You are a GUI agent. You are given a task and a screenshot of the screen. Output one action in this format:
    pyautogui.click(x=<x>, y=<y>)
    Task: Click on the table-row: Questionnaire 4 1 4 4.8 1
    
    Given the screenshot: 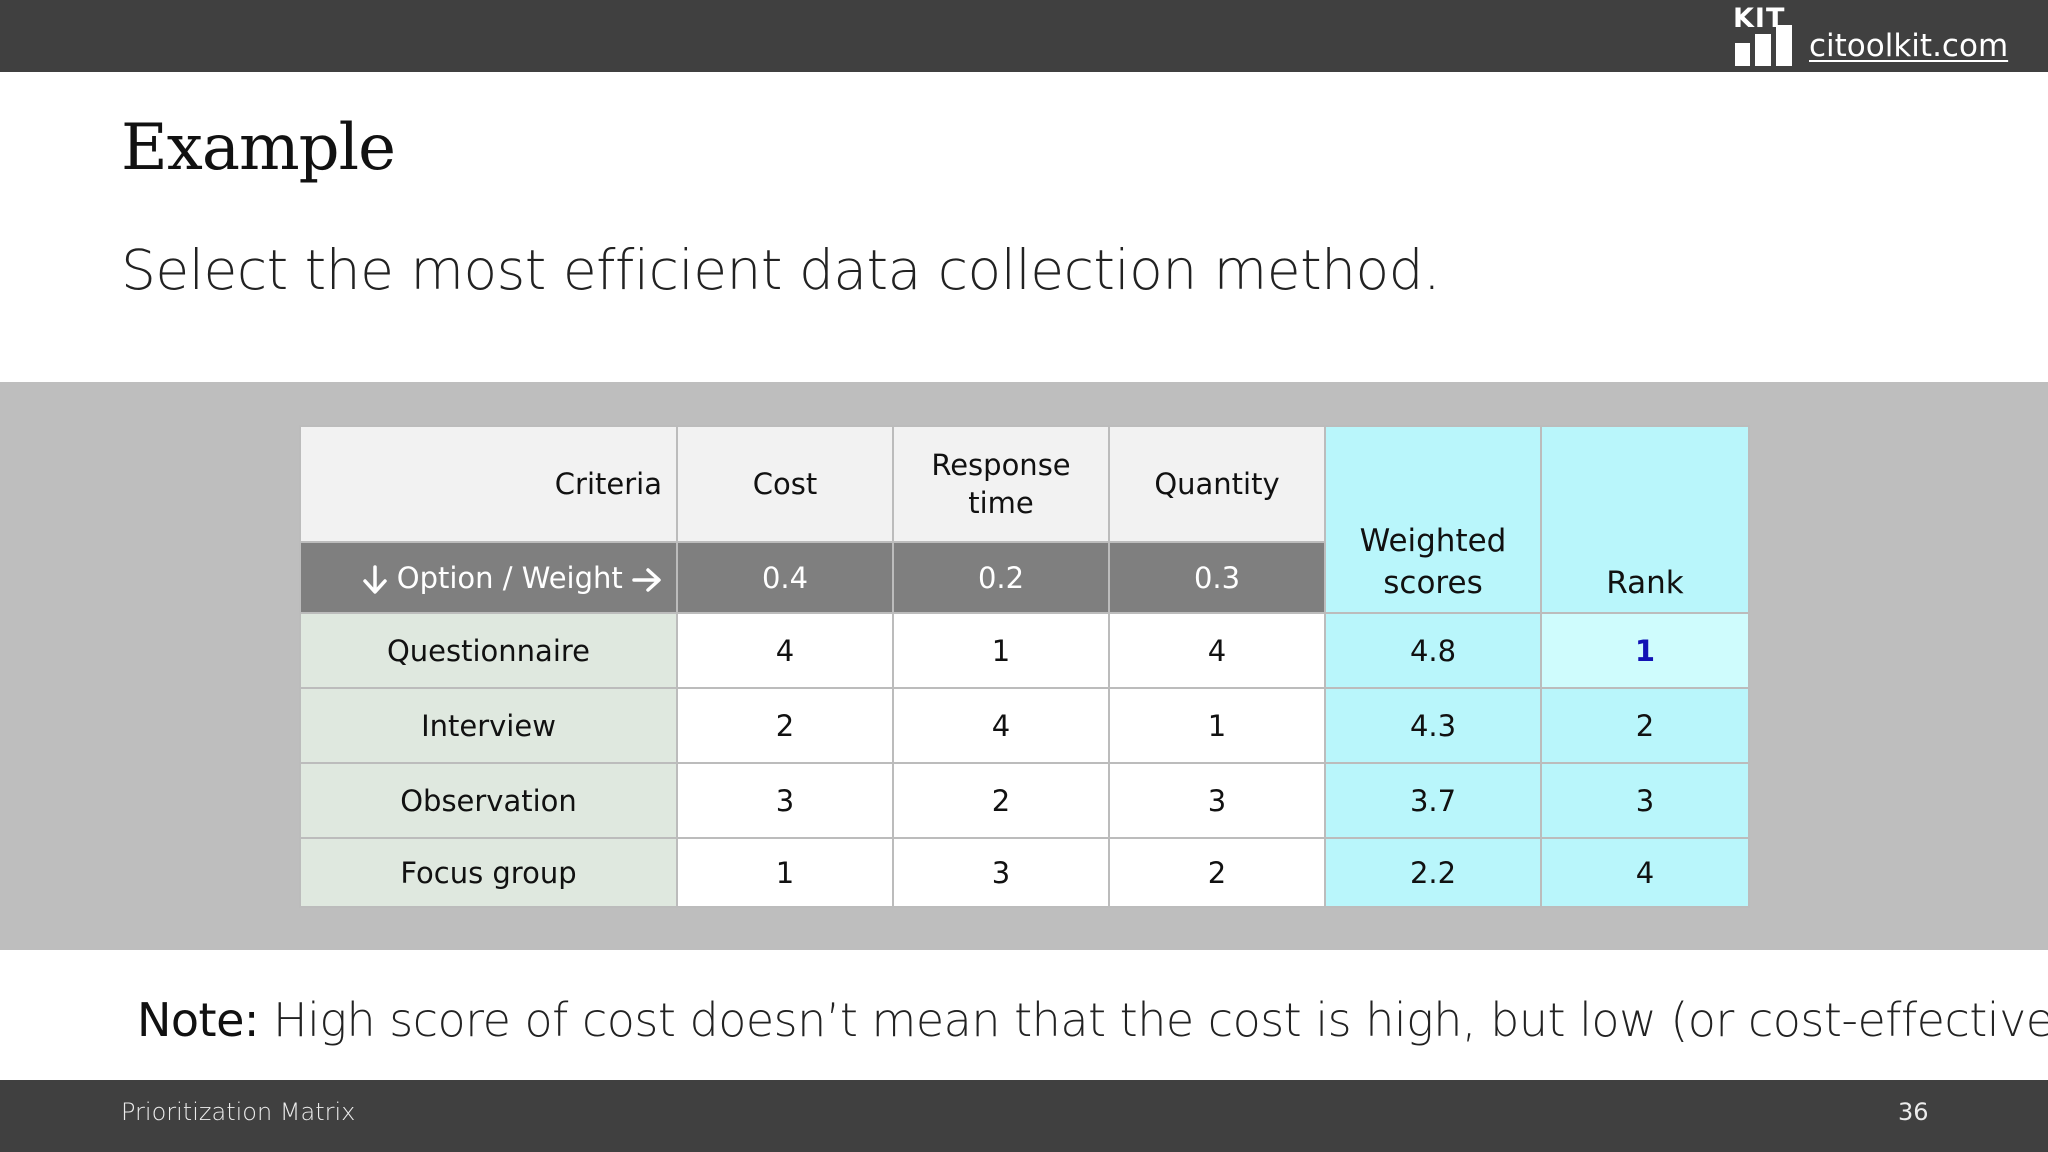 What is the action you would take?
    pyautogui.click(x=1024, y=650)
    